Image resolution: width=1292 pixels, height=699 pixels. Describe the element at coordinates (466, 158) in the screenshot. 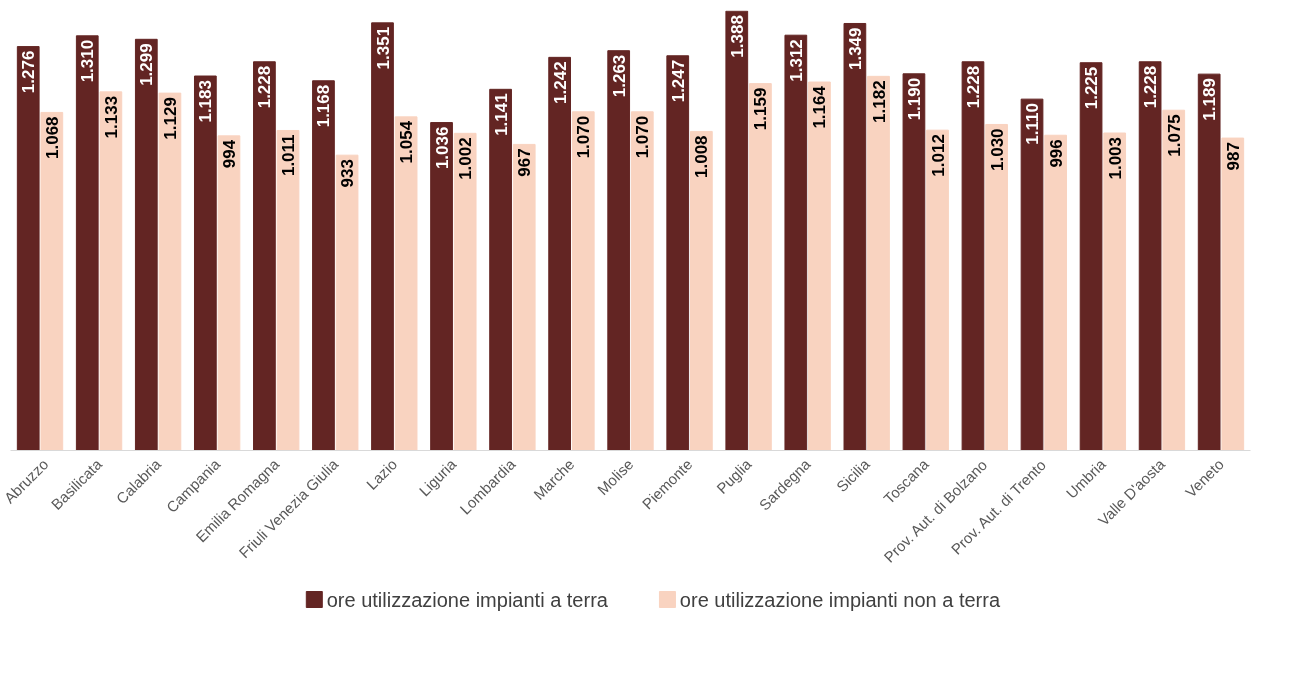

I see `data-label: 1.002` at that location.